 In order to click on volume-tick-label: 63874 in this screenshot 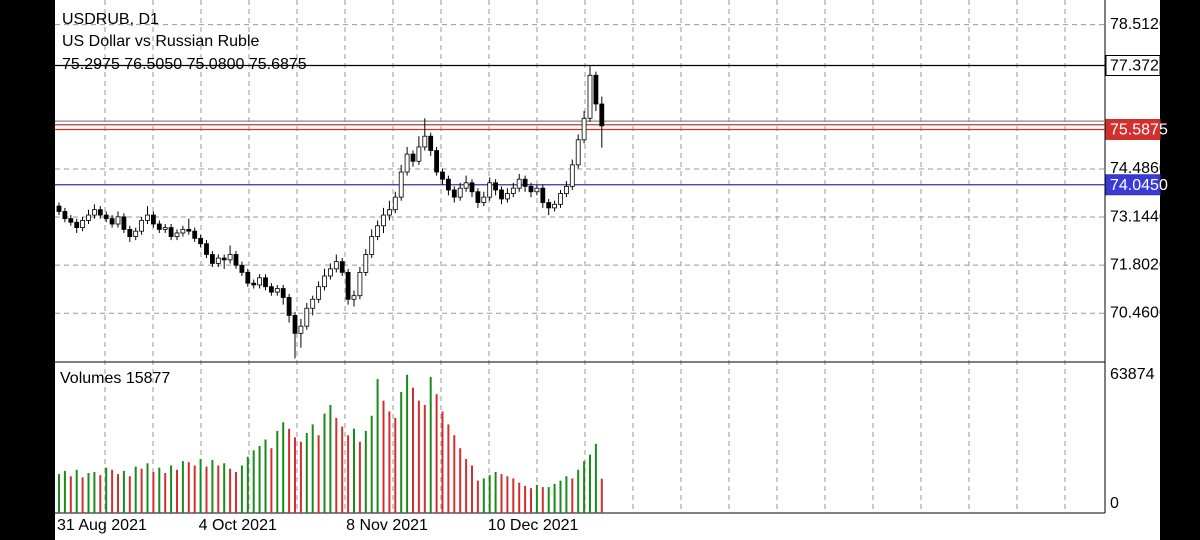, I will do `click(1132, 374)`.